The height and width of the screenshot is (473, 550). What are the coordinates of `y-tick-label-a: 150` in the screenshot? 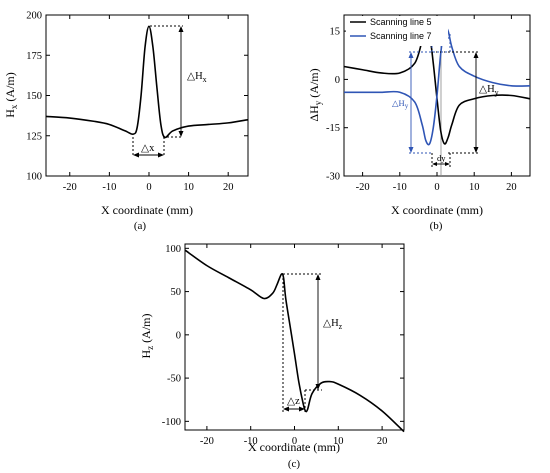 It's located at (34, 96).